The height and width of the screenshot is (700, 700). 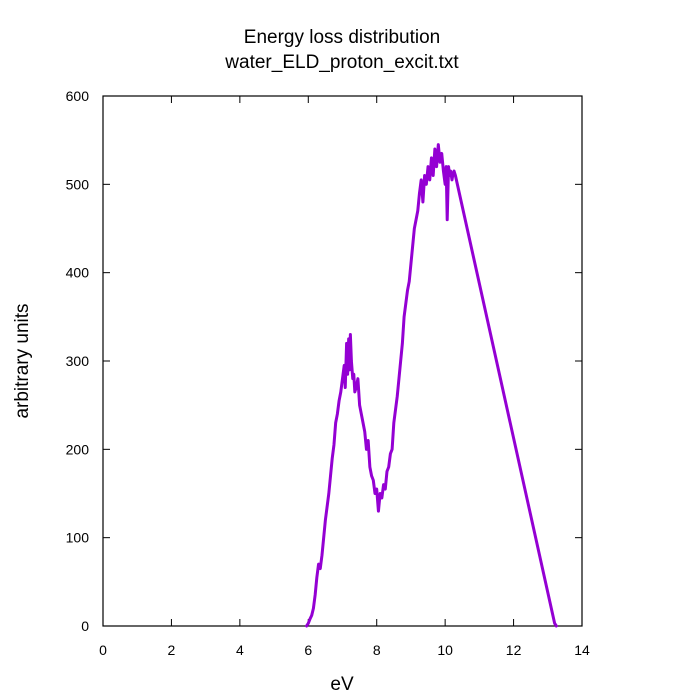 I want to click on x-tick-label: 4, so click(x=240, y=650).